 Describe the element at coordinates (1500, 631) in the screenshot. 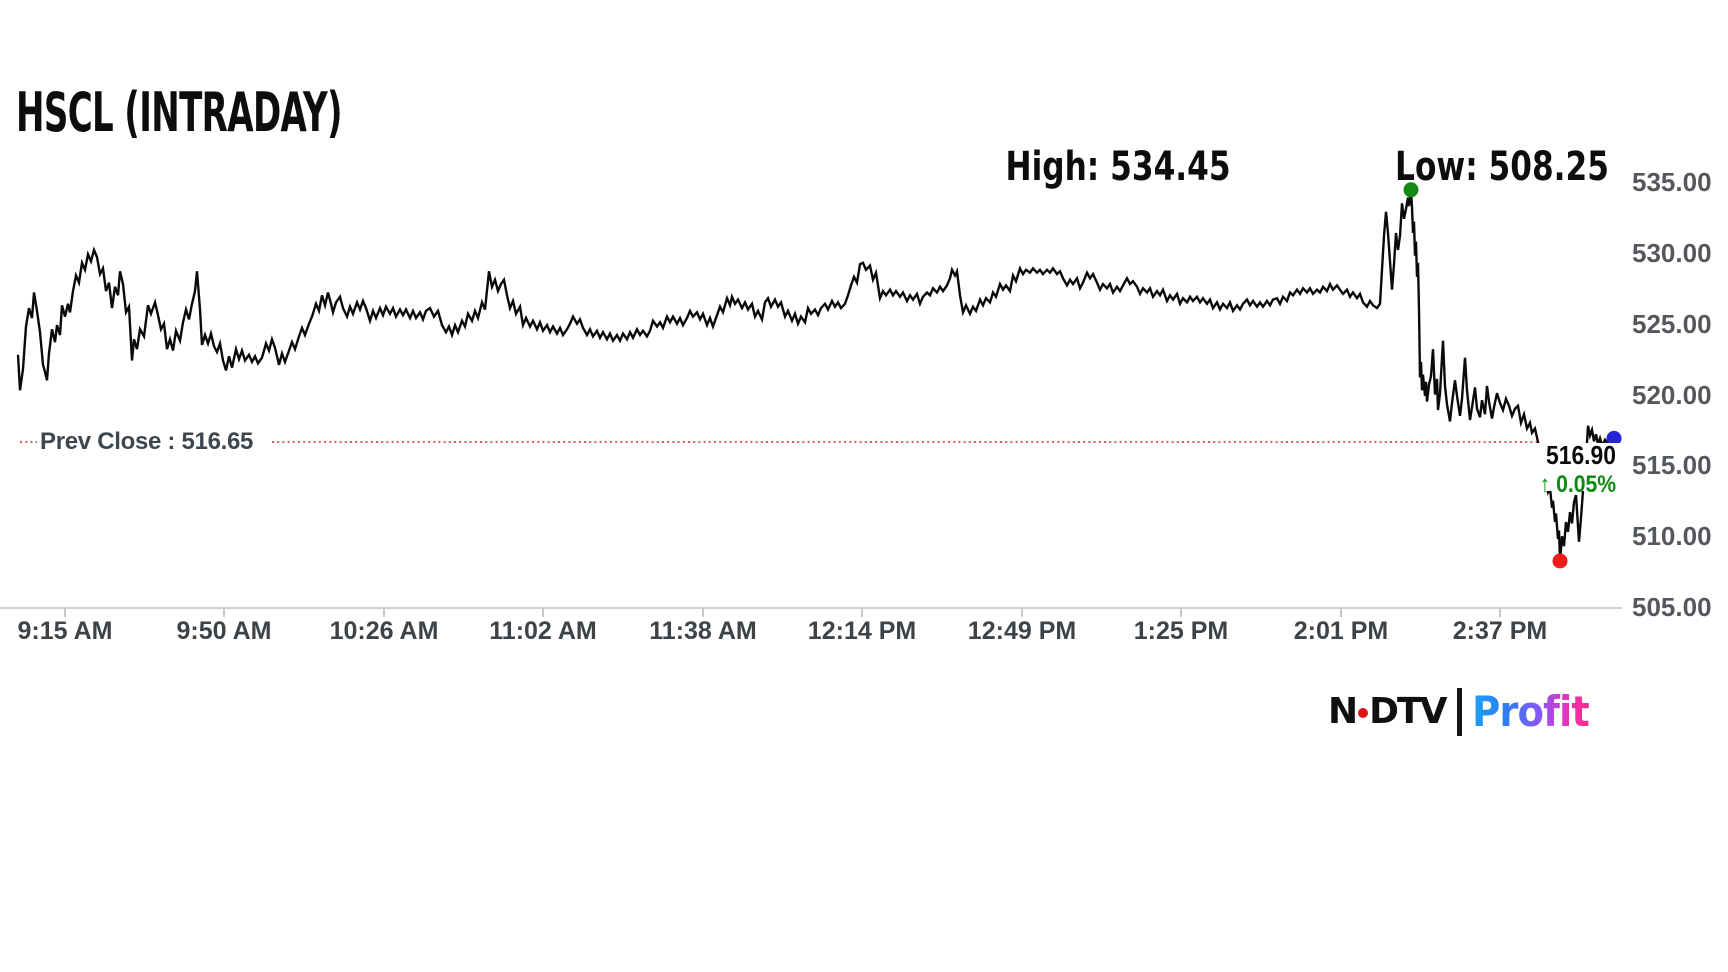

I see `x-axis-label: 2:37 PM` at that location.